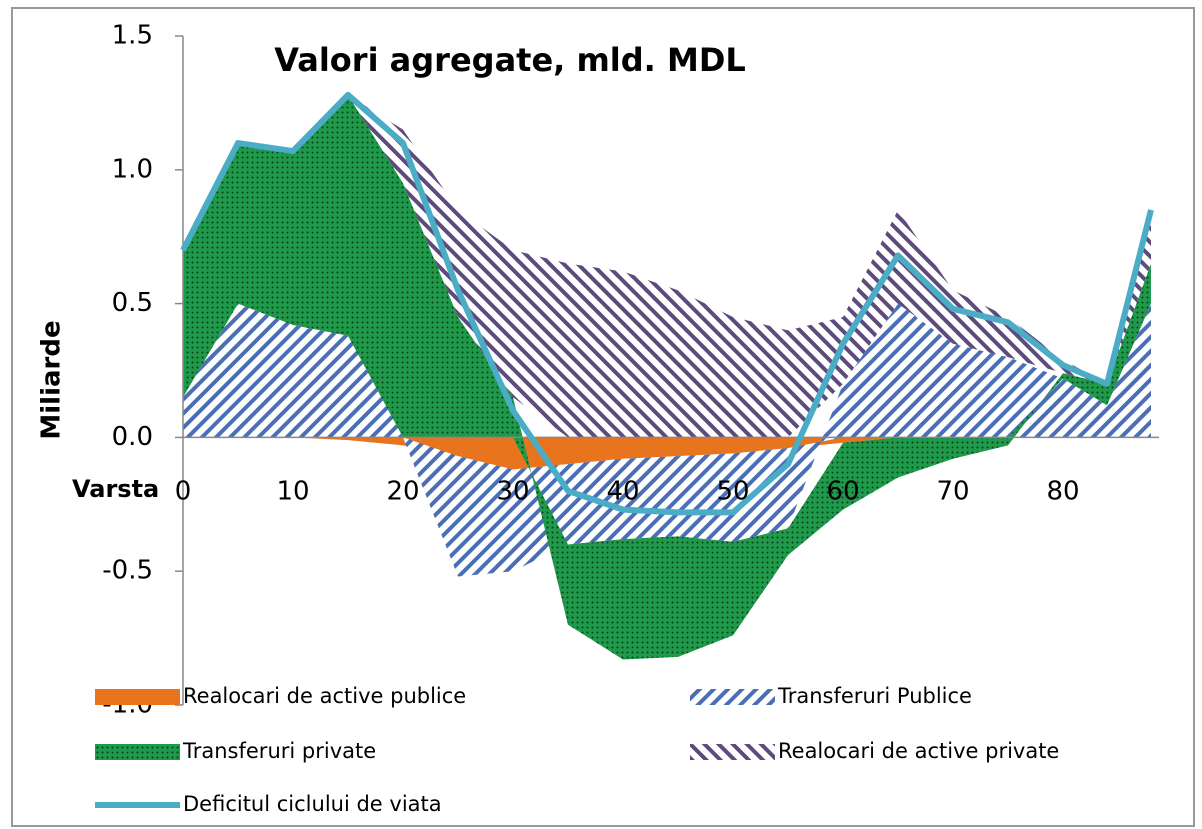 This screenshot has width=1202, height=829. I want to click on x-axis-label: Varsta, so click(115, 489).